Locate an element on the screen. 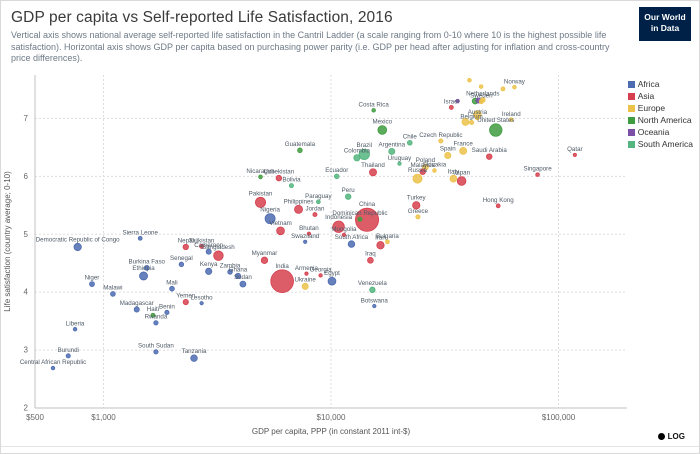  country-dot-kenya is located at coordinates (209, 271).